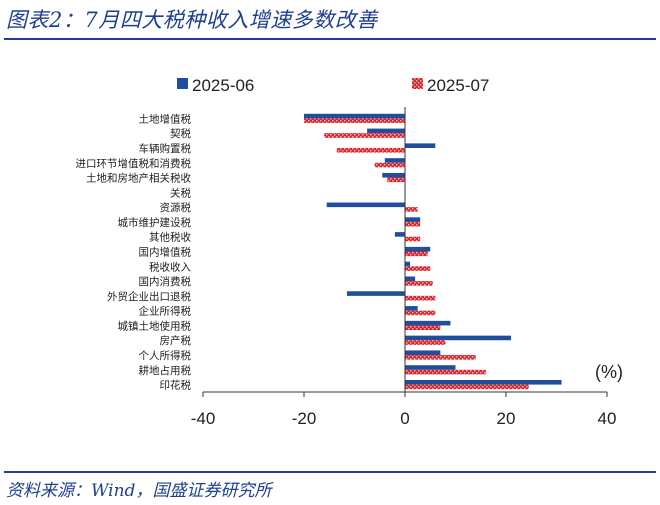 The width and height of the screenshot is (660, 505). I want to click on category-label: 房产税, so click(176, 340).